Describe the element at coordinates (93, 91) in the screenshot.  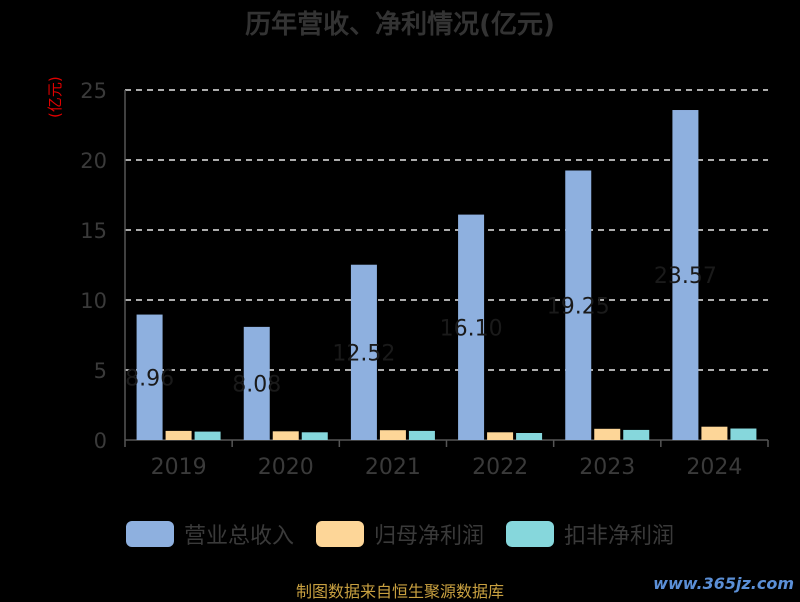
I see `y-tick-label: 25` at that location.